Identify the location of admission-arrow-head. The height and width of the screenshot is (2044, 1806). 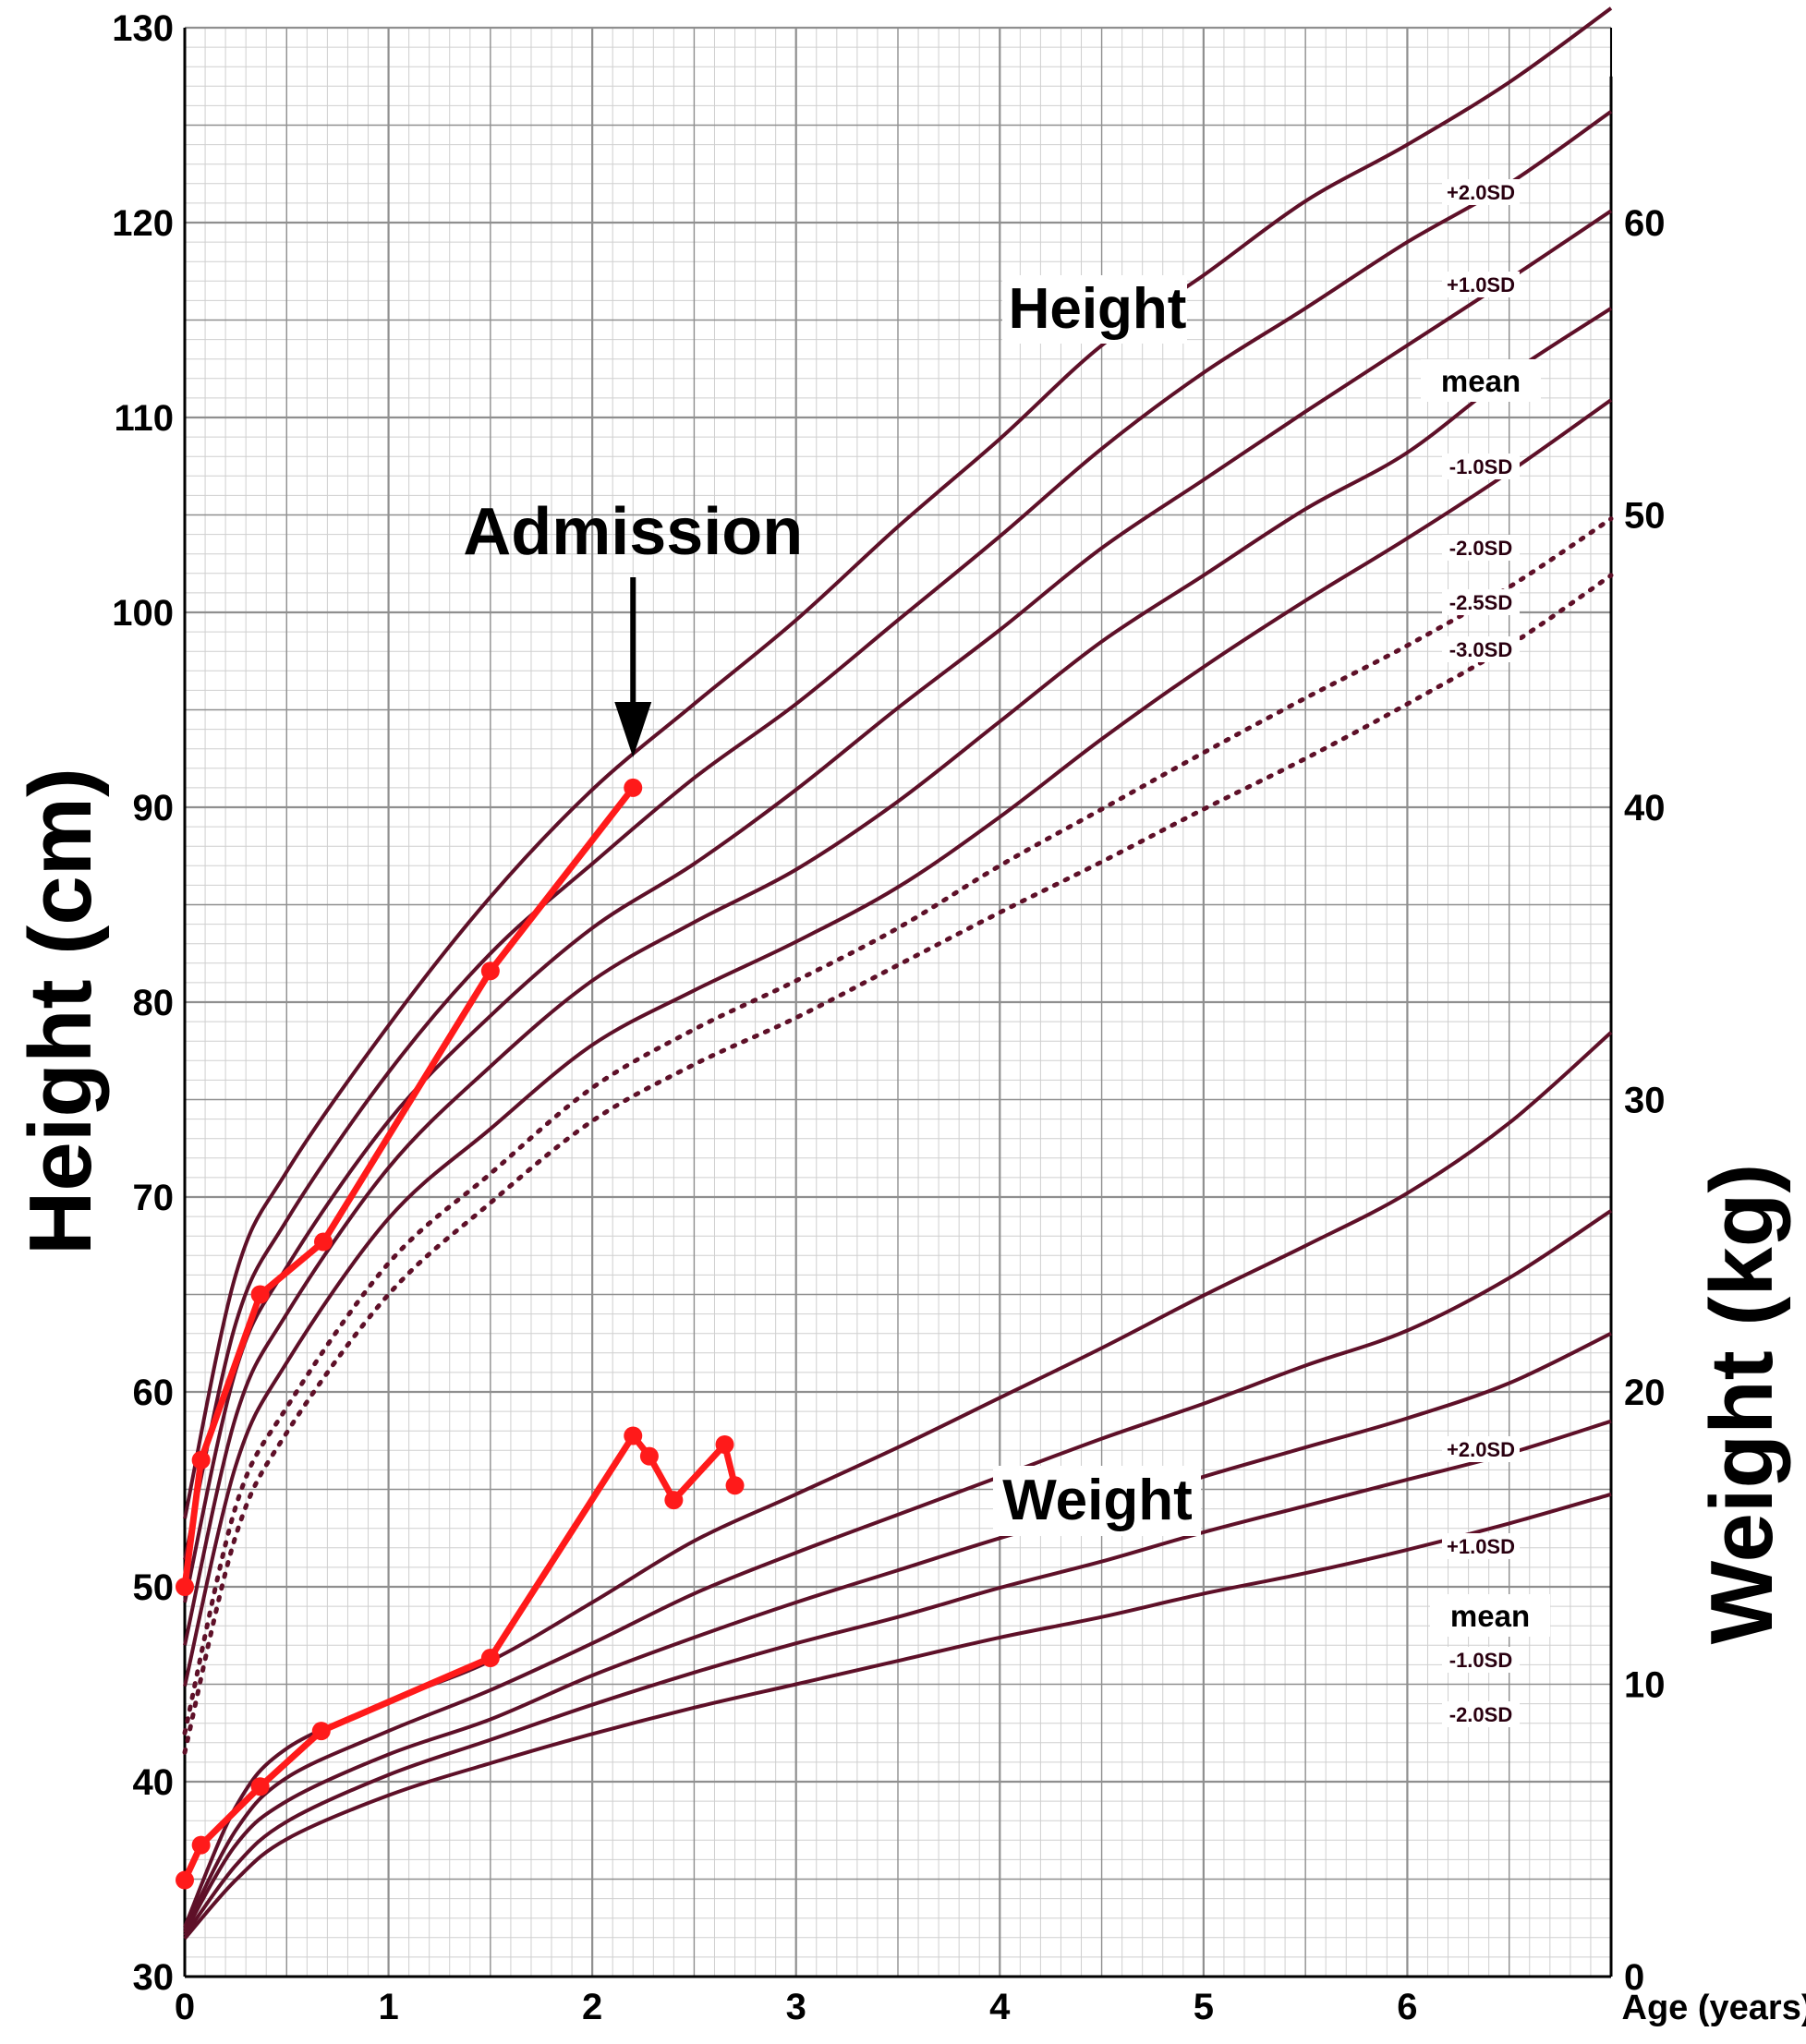
(633, 730).